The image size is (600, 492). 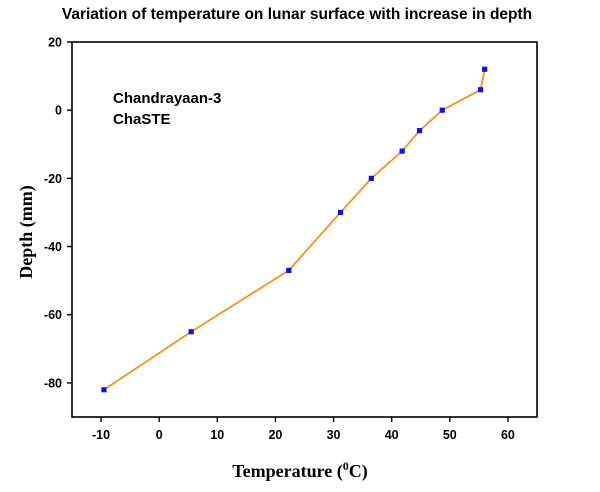 What do you see at coordinates (58, 111) in the screenshot?
I see `y-tick-label: 0` at bounding box center [58, 111].